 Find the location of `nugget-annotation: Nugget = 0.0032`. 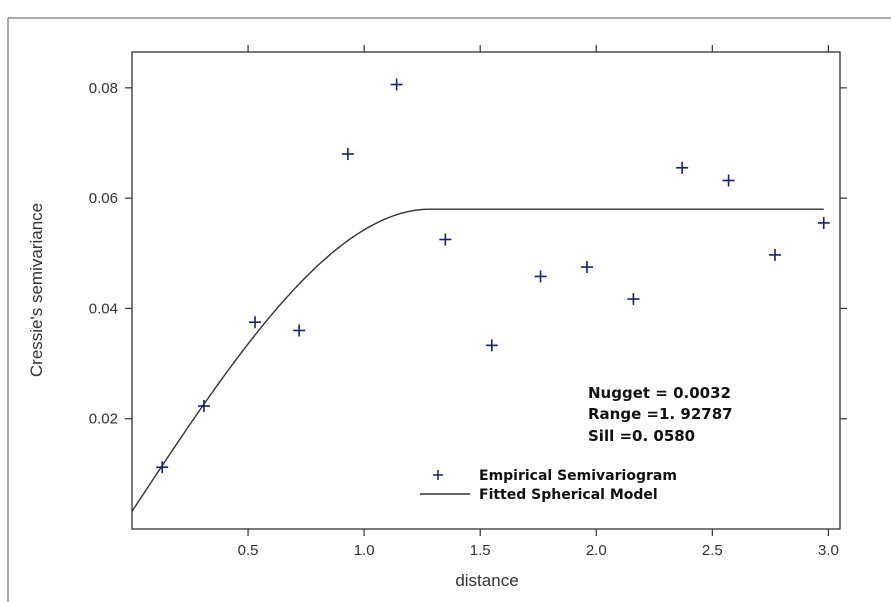

nugget-annotation: Nugget = 0.0032 is located at coordinates (659, 393).